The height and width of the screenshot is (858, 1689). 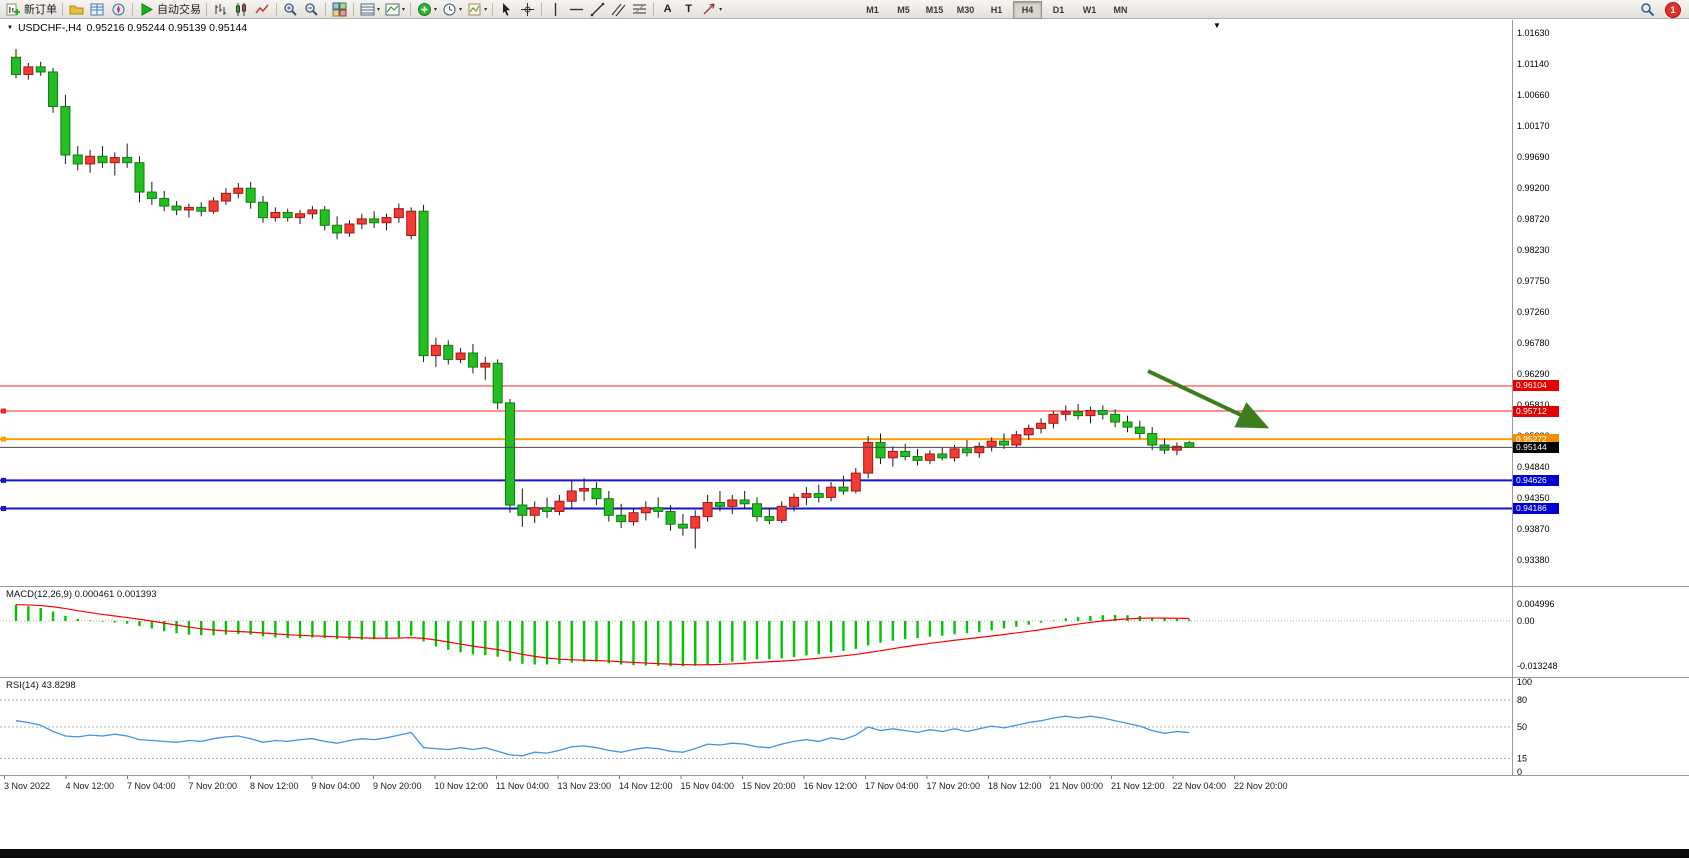 I want to click on vertical-line-tool-button, so click(x=555, y=9).